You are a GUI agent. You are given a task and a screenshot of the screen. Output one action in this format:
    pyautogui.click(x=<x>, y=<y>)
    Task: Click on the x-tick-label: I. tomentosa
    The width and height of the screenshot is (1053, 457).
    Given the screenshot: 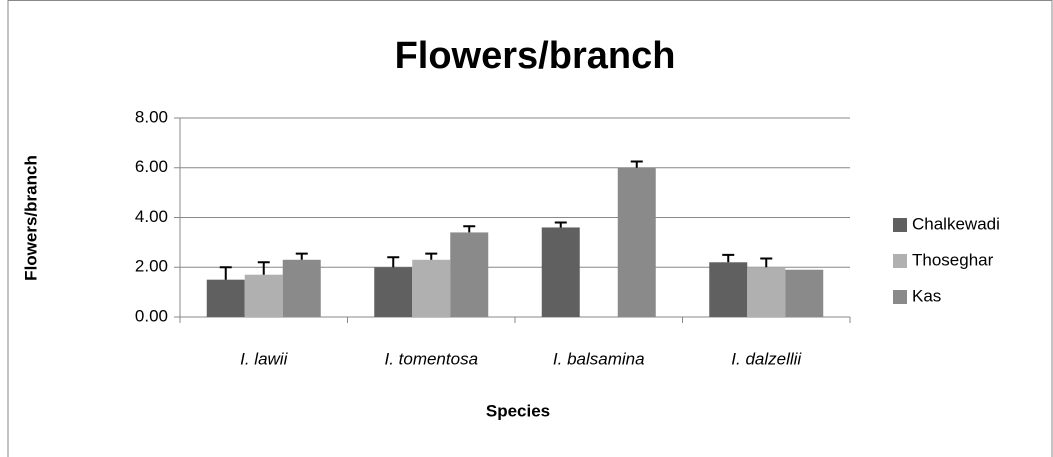 What is the action you would take?
    pyautogui.click(x=431, y=358)
    